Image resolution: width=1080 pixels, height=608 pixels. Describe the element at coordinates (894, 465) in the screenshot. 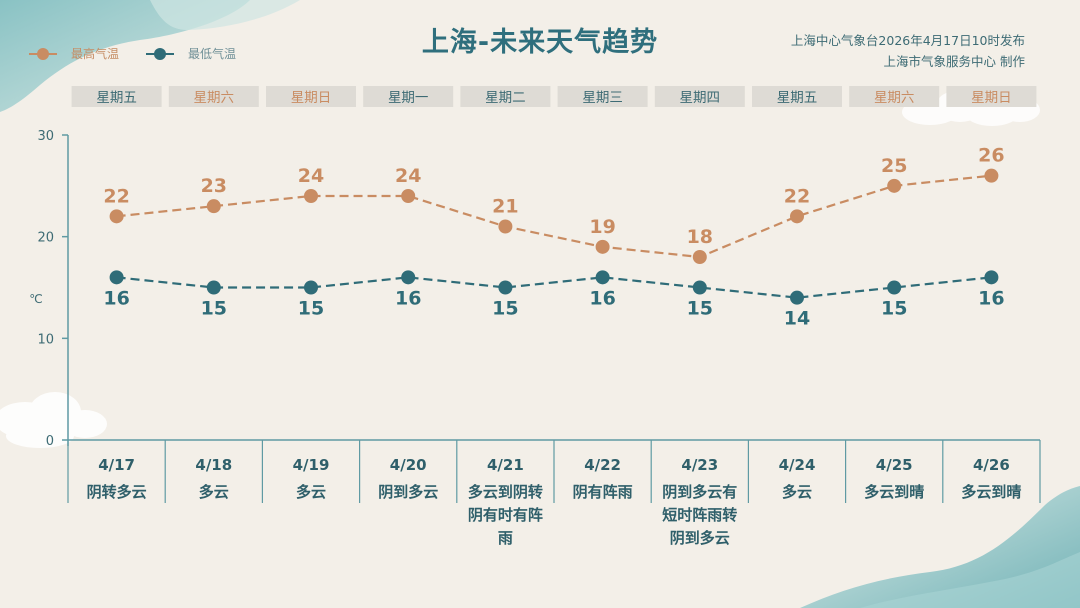

I see `date-label: 4/25` at that location.